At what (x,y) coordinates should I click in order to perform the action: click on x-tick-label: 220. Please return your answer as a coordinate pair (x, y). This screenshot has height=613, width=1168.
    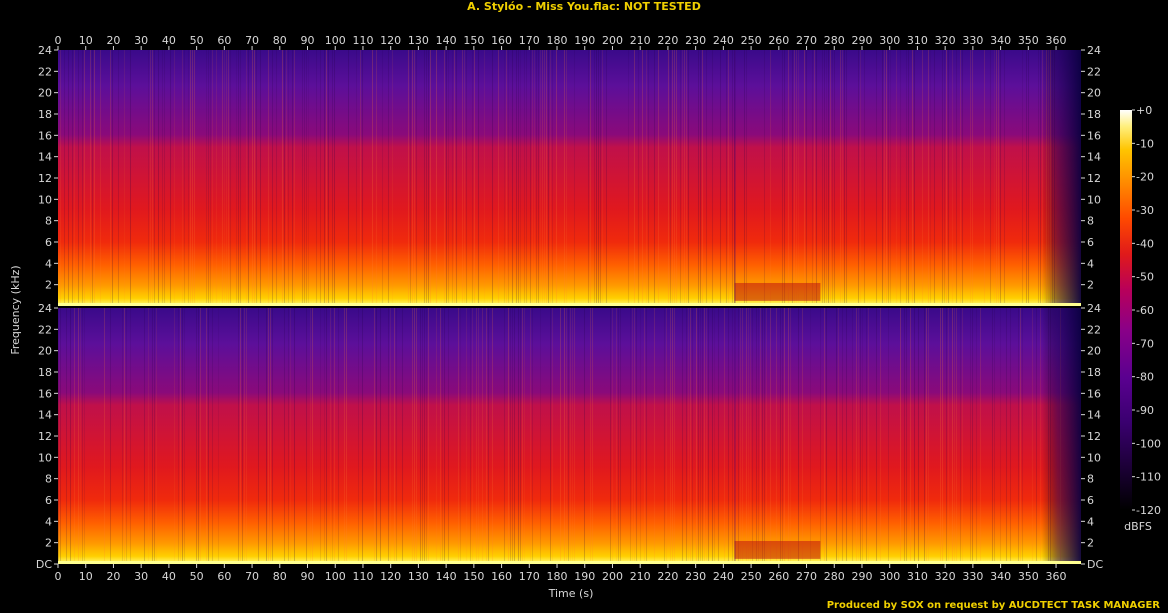
    Looking at the image, I should click on (667, 40).